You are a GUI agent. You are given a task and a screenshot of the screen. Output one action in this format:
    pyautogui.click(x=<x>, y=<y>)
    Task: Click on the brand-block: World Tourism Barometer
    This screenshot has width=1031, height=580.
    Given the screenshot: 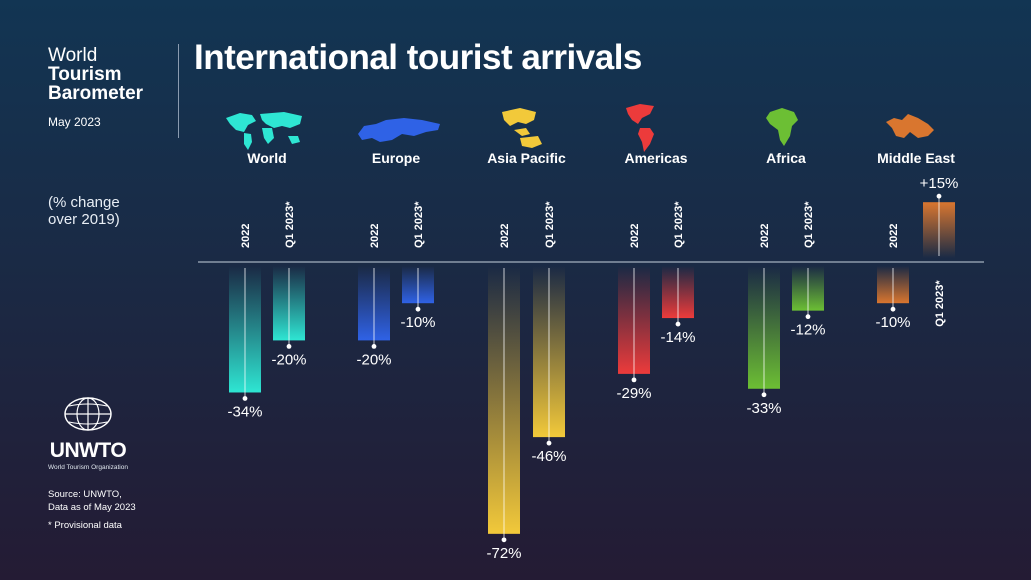 What is the action you would take?
    pyautogui.click(x=95, y=74)
    